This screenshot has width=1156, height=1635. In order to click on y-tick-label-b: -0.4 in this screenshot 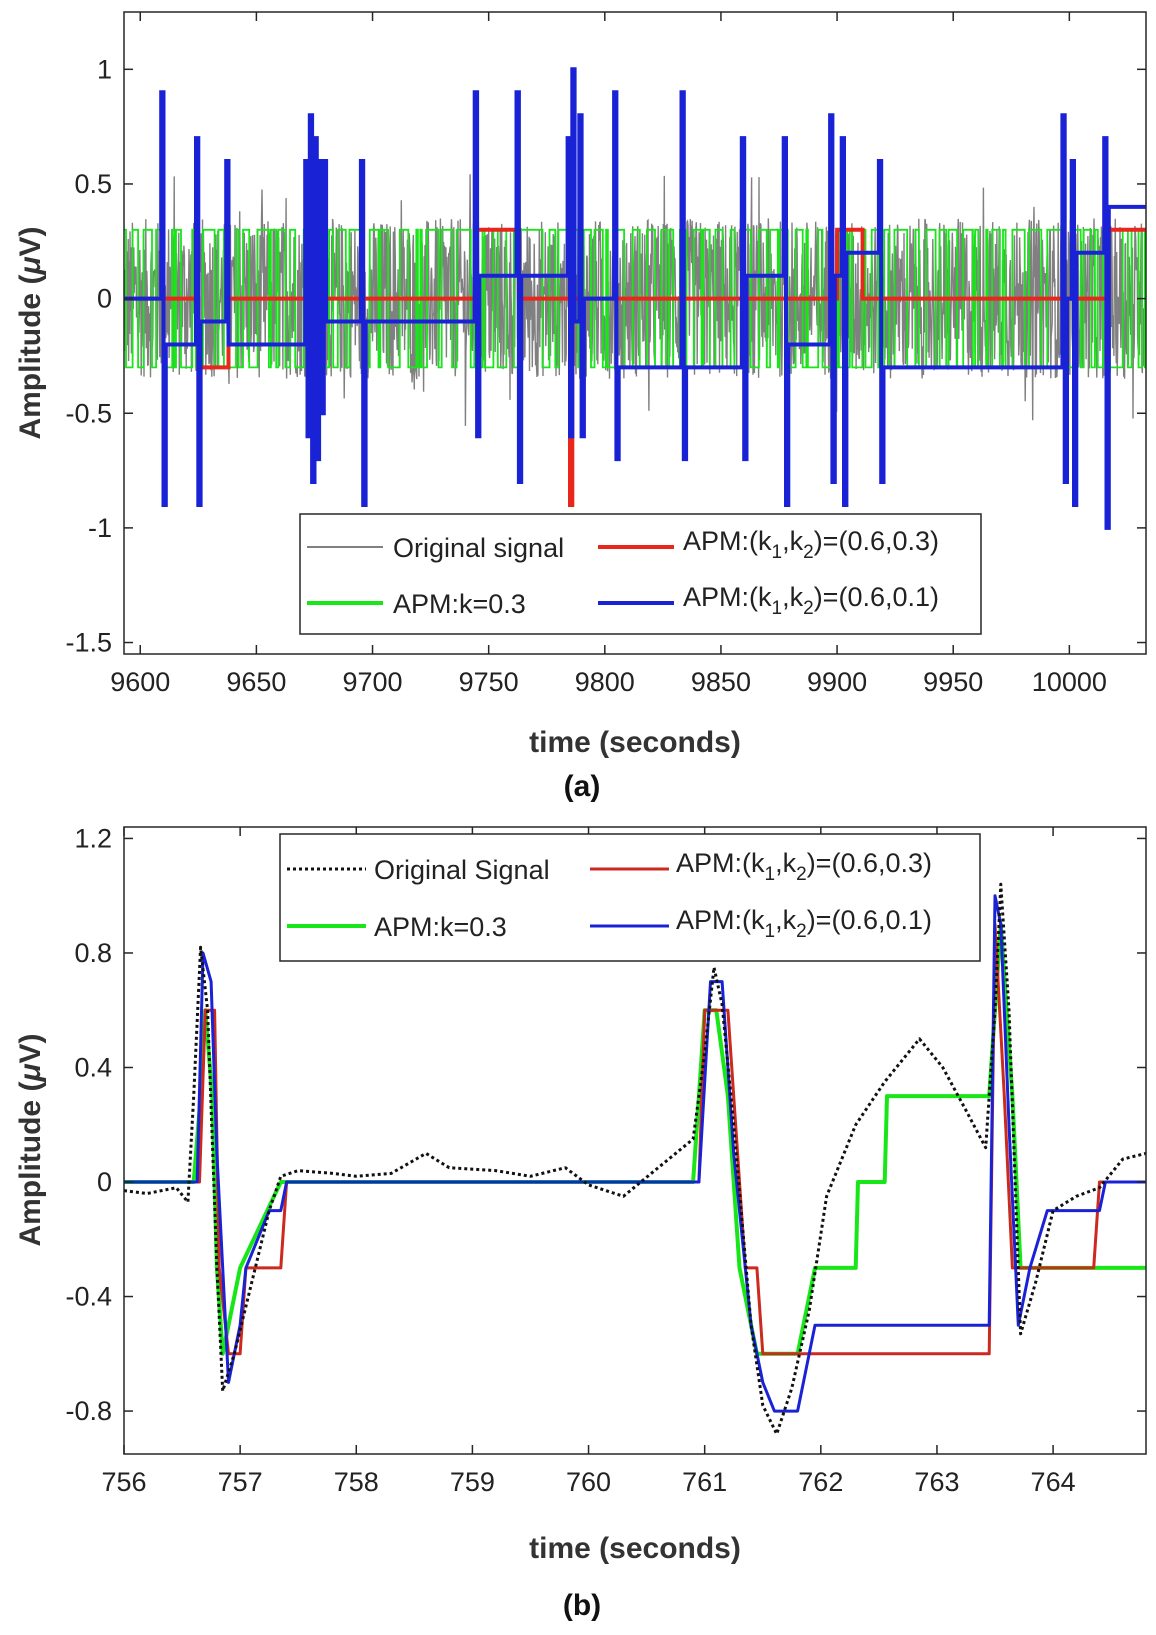, I will do `click(88, 1297)`.